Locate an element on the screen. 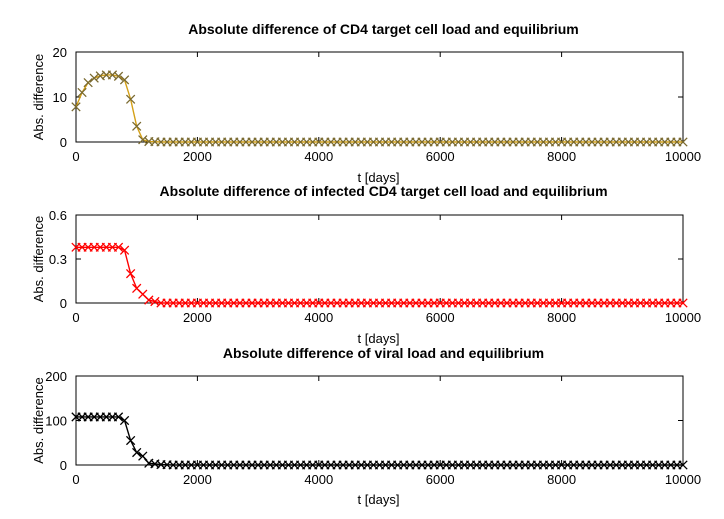 This screenshot has height=519, width=724. y-tick-label: 10 is located at coordinates (60, 97).